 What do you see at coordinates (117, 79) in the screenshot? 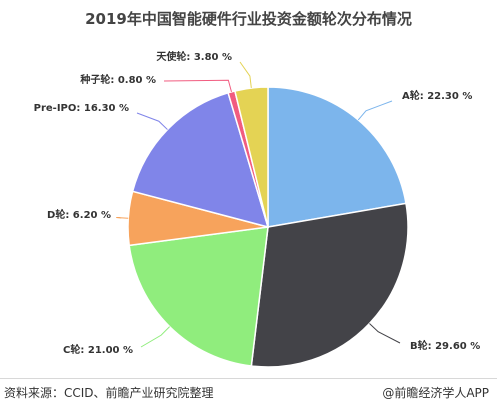
I see `slice-label-5: 种子轮: 0.80 %` at bounding box center [117, 79].